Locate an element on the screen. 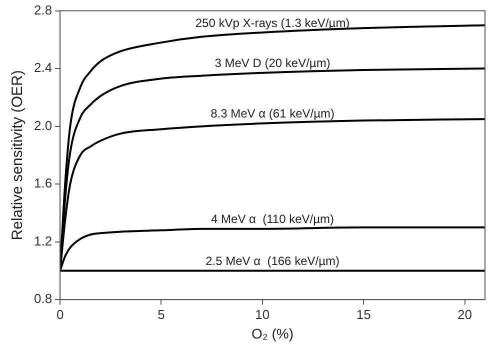  x-tick-label: 10 is located at coordinates (262, 314).